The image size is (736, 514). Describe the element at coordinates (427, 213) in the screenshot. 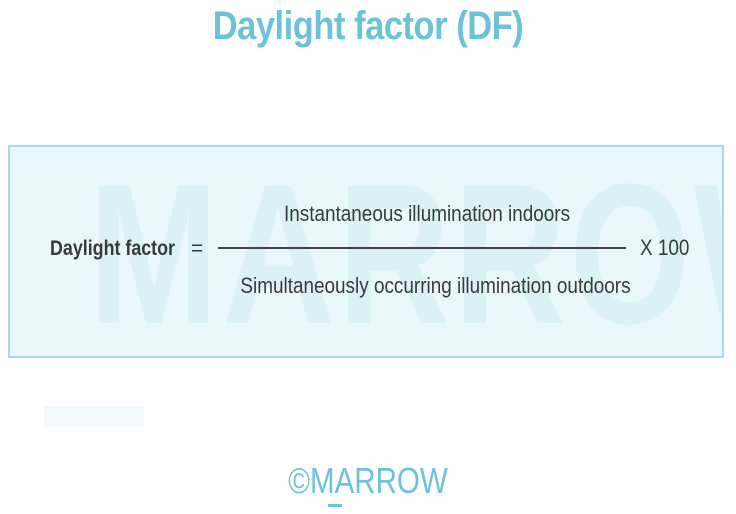

I see `formula-numerator: Instantaneous illumination indoors` at that location.